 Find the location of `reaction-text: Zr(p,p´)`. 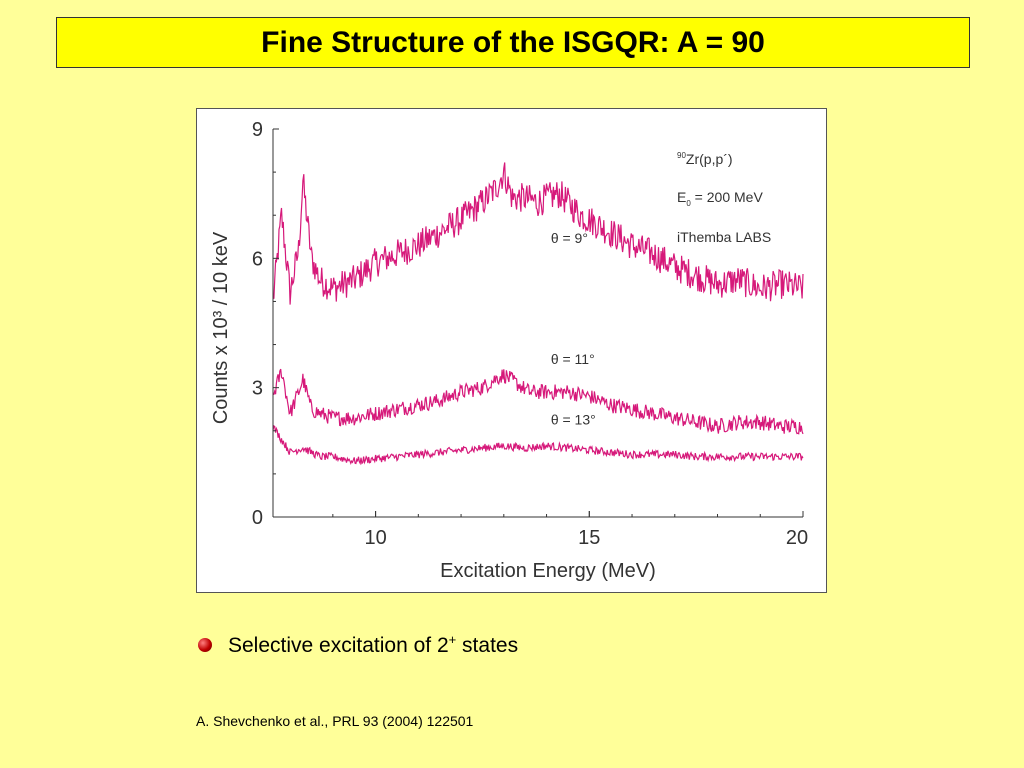

reaction-text: Zr(p,p´) is located at coordinates (709, 159).